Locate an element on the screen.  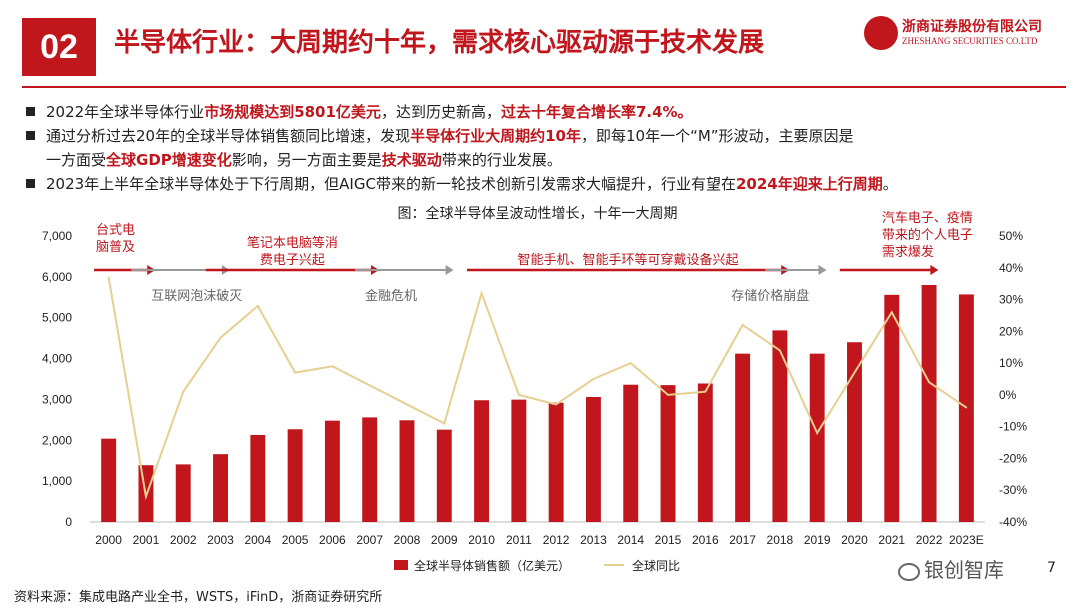
yoy-point-2000 is located at coordinates (108, 277).